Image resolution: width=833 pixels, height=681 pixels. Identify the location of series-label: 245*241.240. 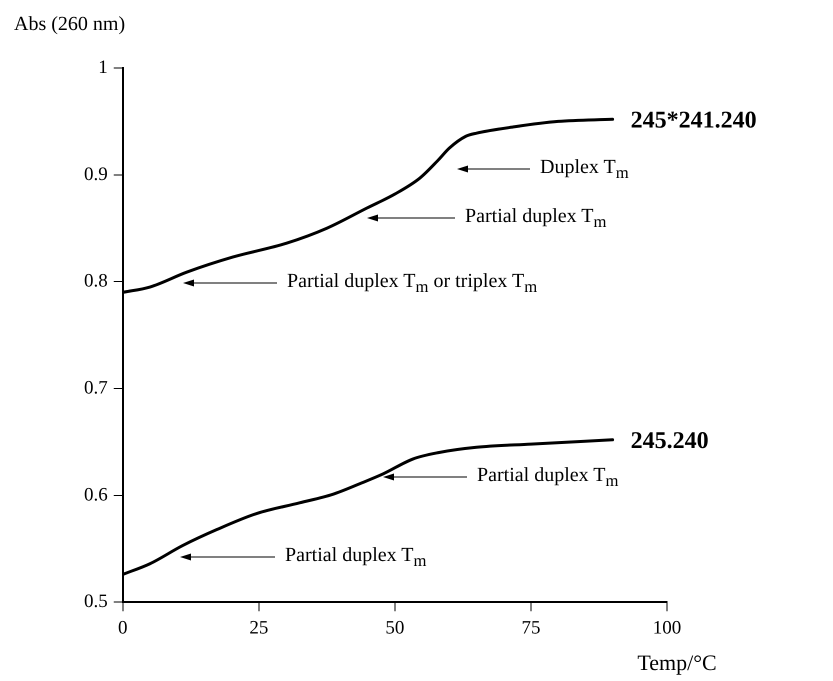
(693, 120).